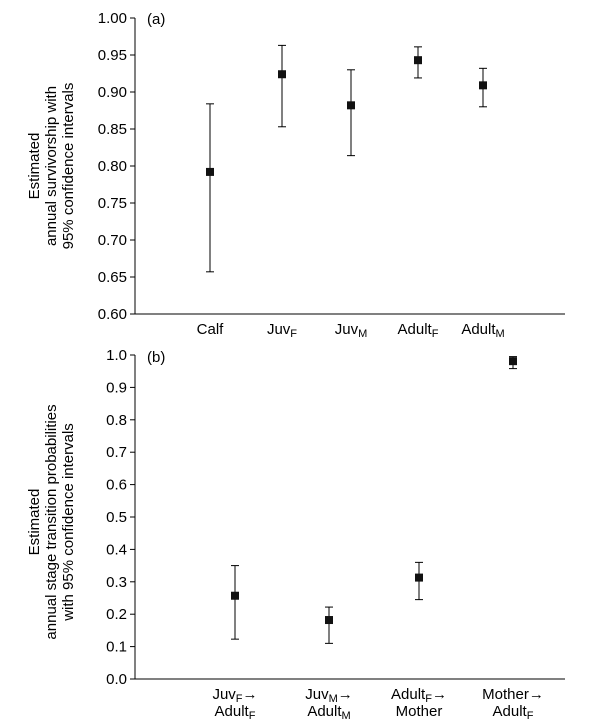 The width and height of the screenshot is (601, 726). What do you see at coordinates (418, 330) in the screenshot?
I see `panel-a-category-label: AdultF` at bounding box center [418, 330].